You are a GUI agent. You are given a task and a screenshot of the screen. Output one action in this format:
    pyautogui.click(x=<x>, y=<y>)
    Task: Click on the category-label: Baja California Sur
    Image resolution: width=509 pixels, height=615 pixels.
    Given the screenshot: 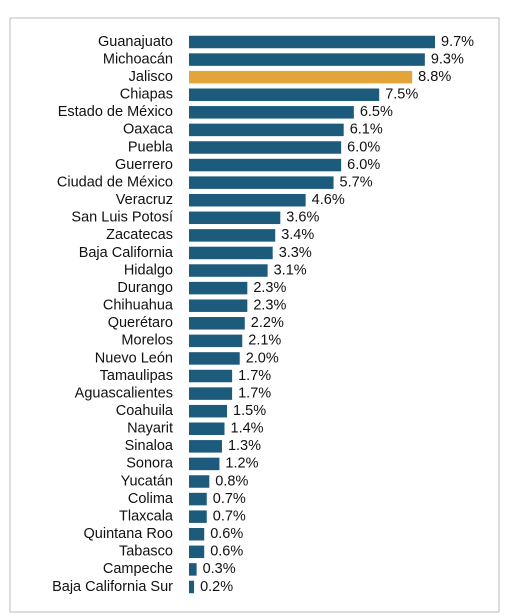 What is the action you would take?
    pyautogui.click(x=112, y=587)
    